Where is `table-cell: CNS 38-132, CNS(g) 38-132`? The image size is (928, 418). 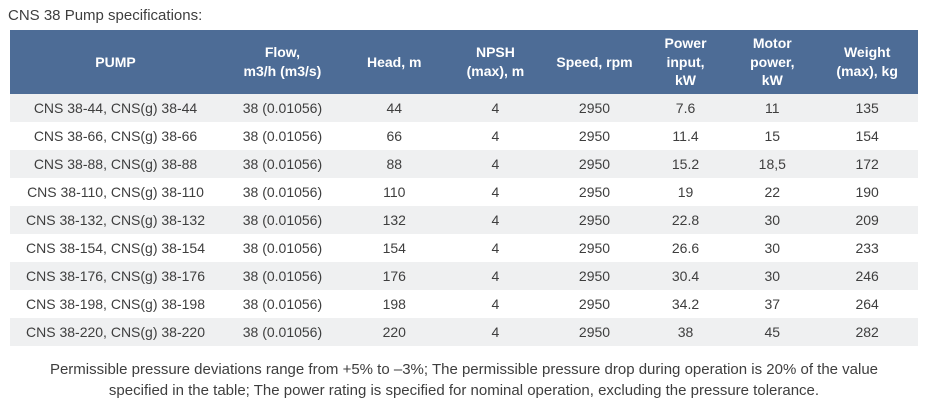
table-cell: CNS 38-132, CNS(g) 38-132 is located at coordinates (115, 220).